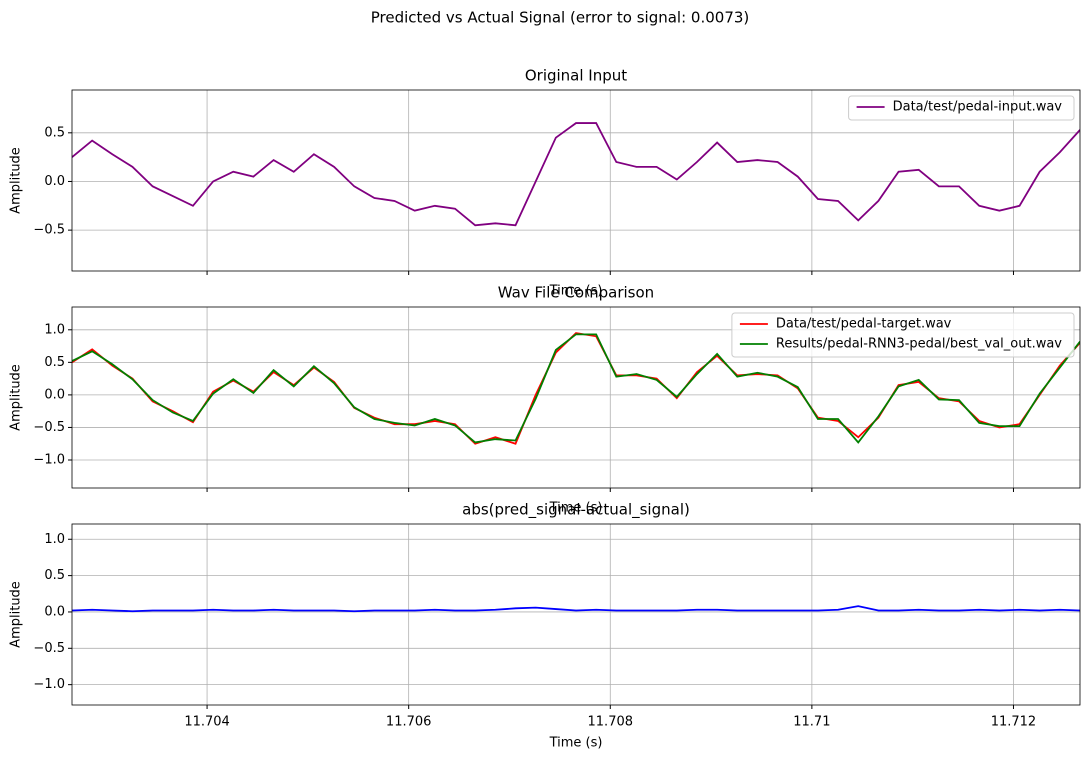  Describe the element at coordinates (409, 722) in the screenshot. I see `x-tick-label: 11.706` at that location.